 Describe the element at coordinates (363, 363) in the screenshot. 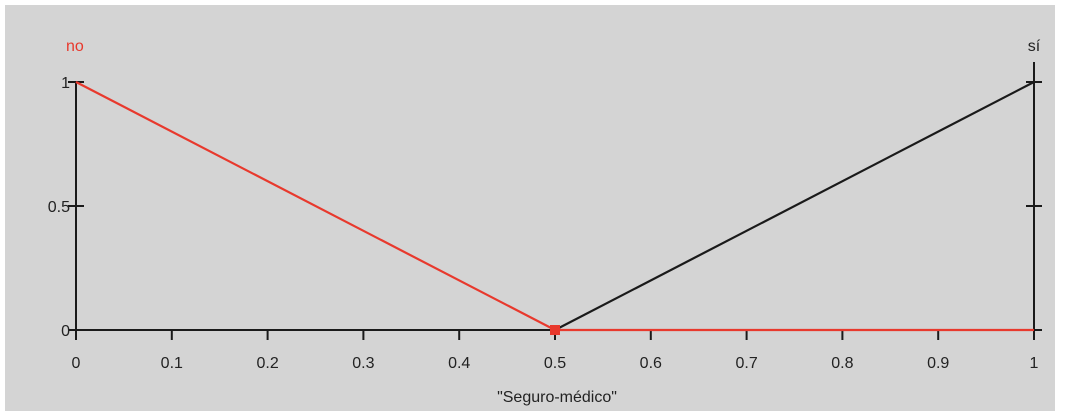

I see `x-tick-label: 0.3` at that location.